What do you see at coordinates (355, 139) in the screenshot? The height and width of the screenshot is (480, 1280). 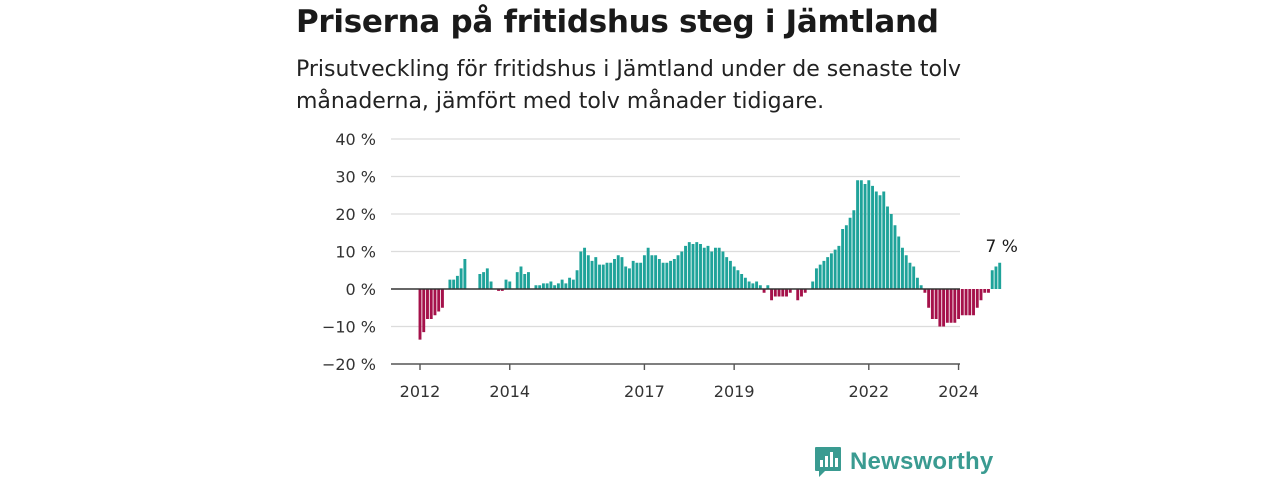 I see `y-tick-label: 40 %` at bounding box center [355, 139].